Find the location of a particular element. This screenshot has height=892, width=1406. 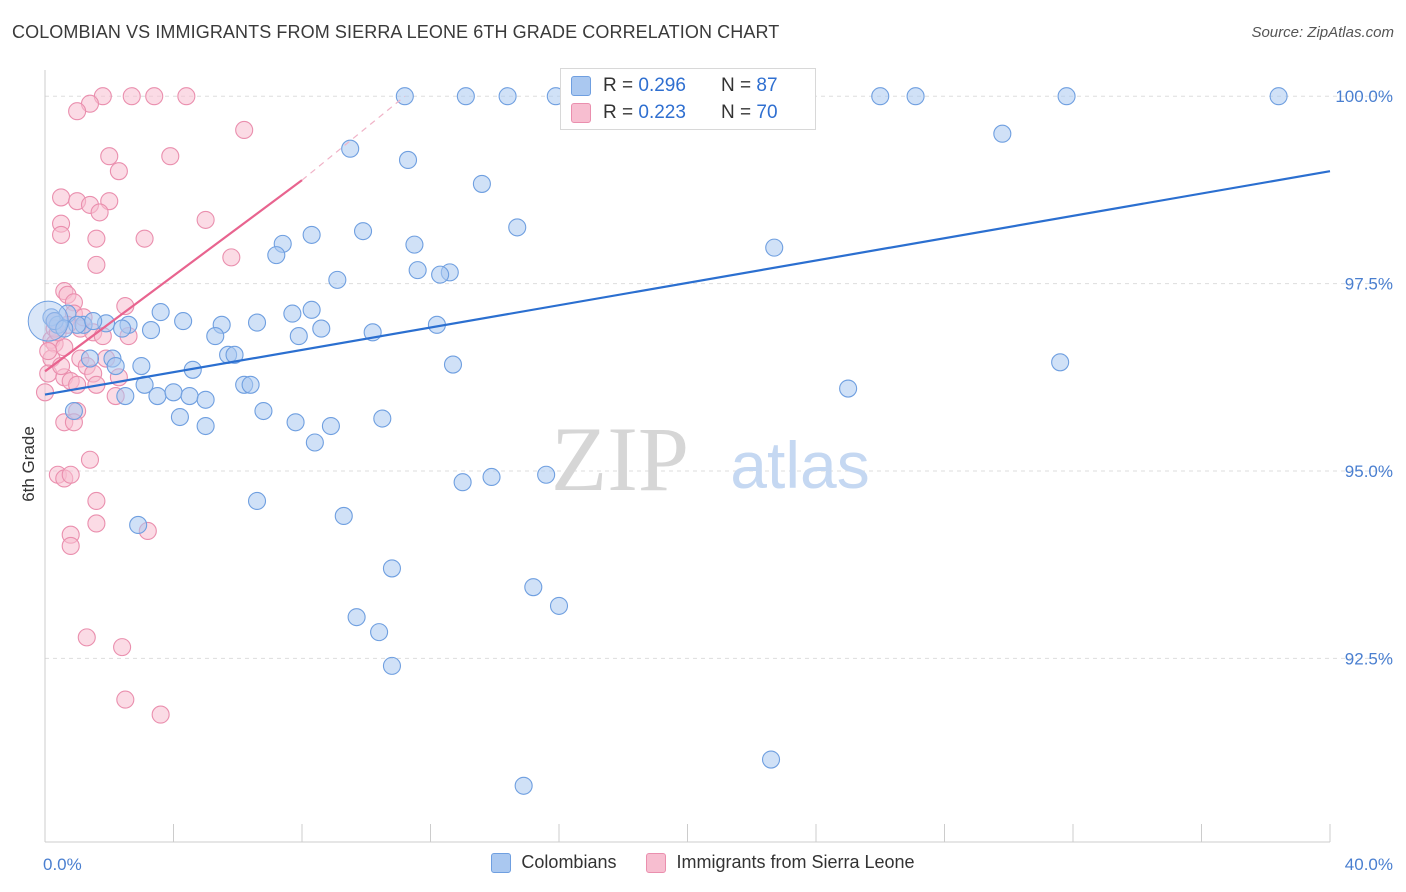

legend-row-sierra-leone: R = 0.223 N = 70 is located at coordinates (674, 113).